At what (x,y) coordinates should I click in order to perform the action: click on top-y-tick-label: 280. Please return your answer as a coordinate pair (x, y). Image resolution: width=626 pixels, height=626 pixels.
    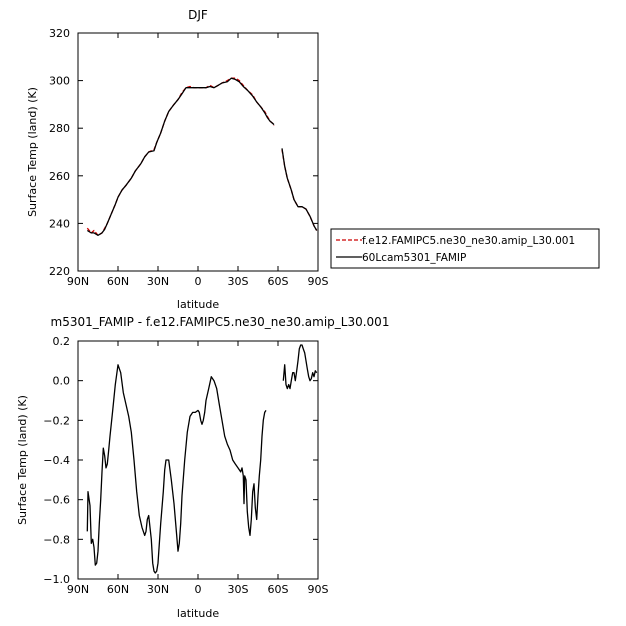
    Looking at the image, I should click on (59, 128).